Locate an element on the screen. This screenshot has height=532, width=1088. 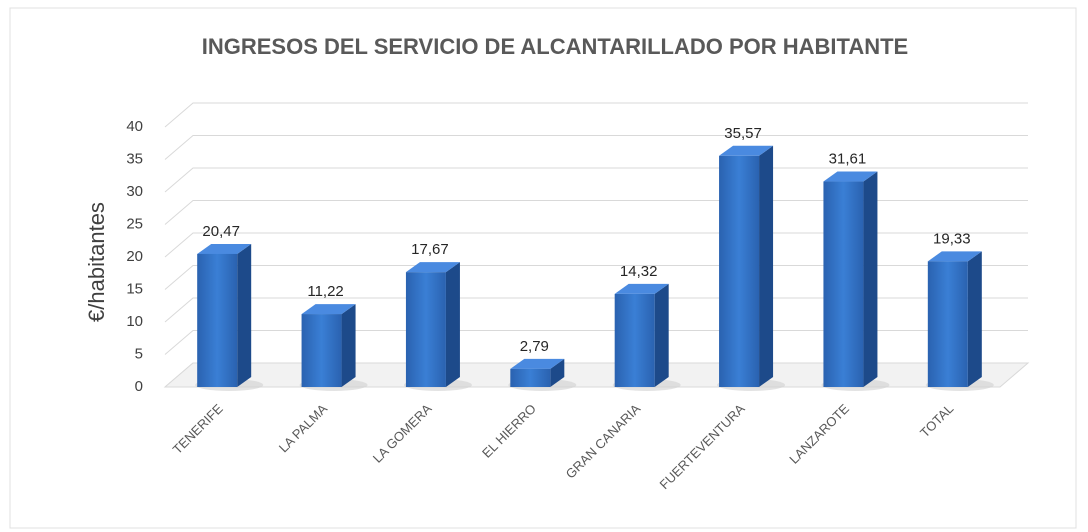
y-tick-label: 40 is located at coordinates (134, 126).